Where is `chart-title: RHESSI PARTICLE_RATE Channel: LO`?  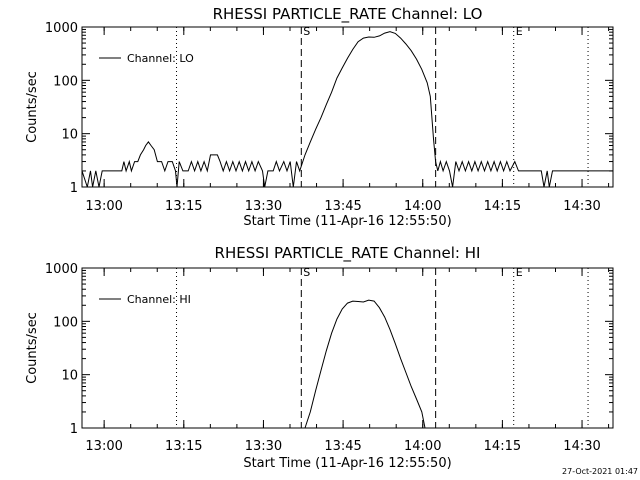
chart-title: RHESSI PARTICLE_RATE Channel: LO is located at coordinates (348, 14).